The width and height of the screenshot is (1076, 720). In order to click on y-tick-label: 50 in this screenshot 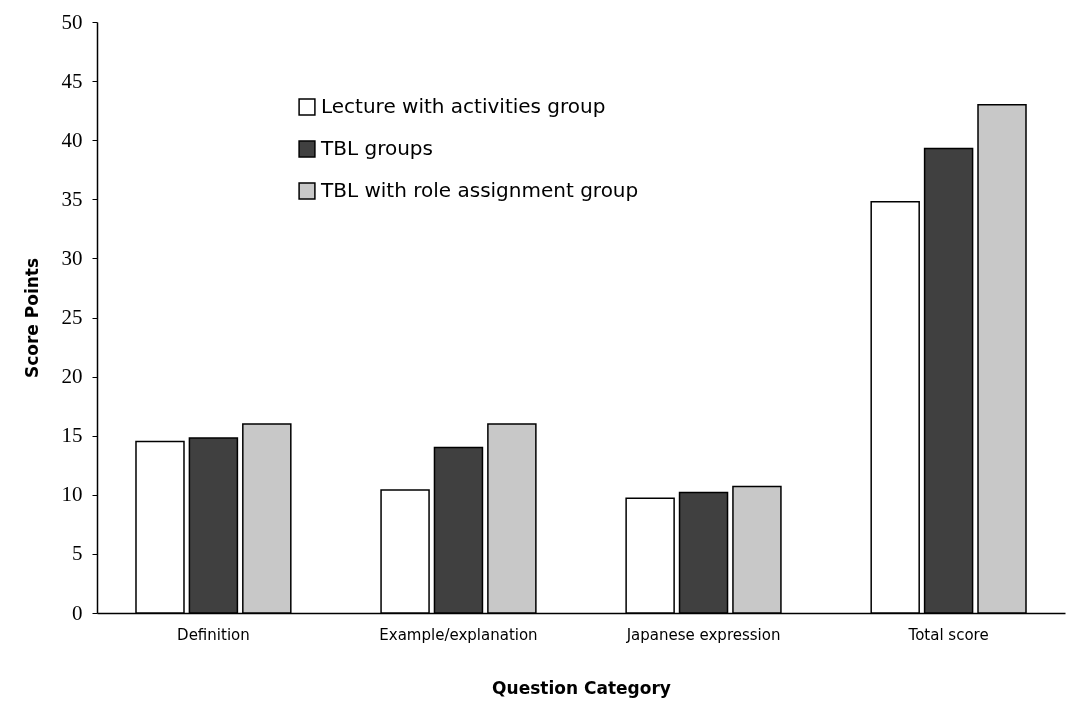, I will do `click(72, 21)`.